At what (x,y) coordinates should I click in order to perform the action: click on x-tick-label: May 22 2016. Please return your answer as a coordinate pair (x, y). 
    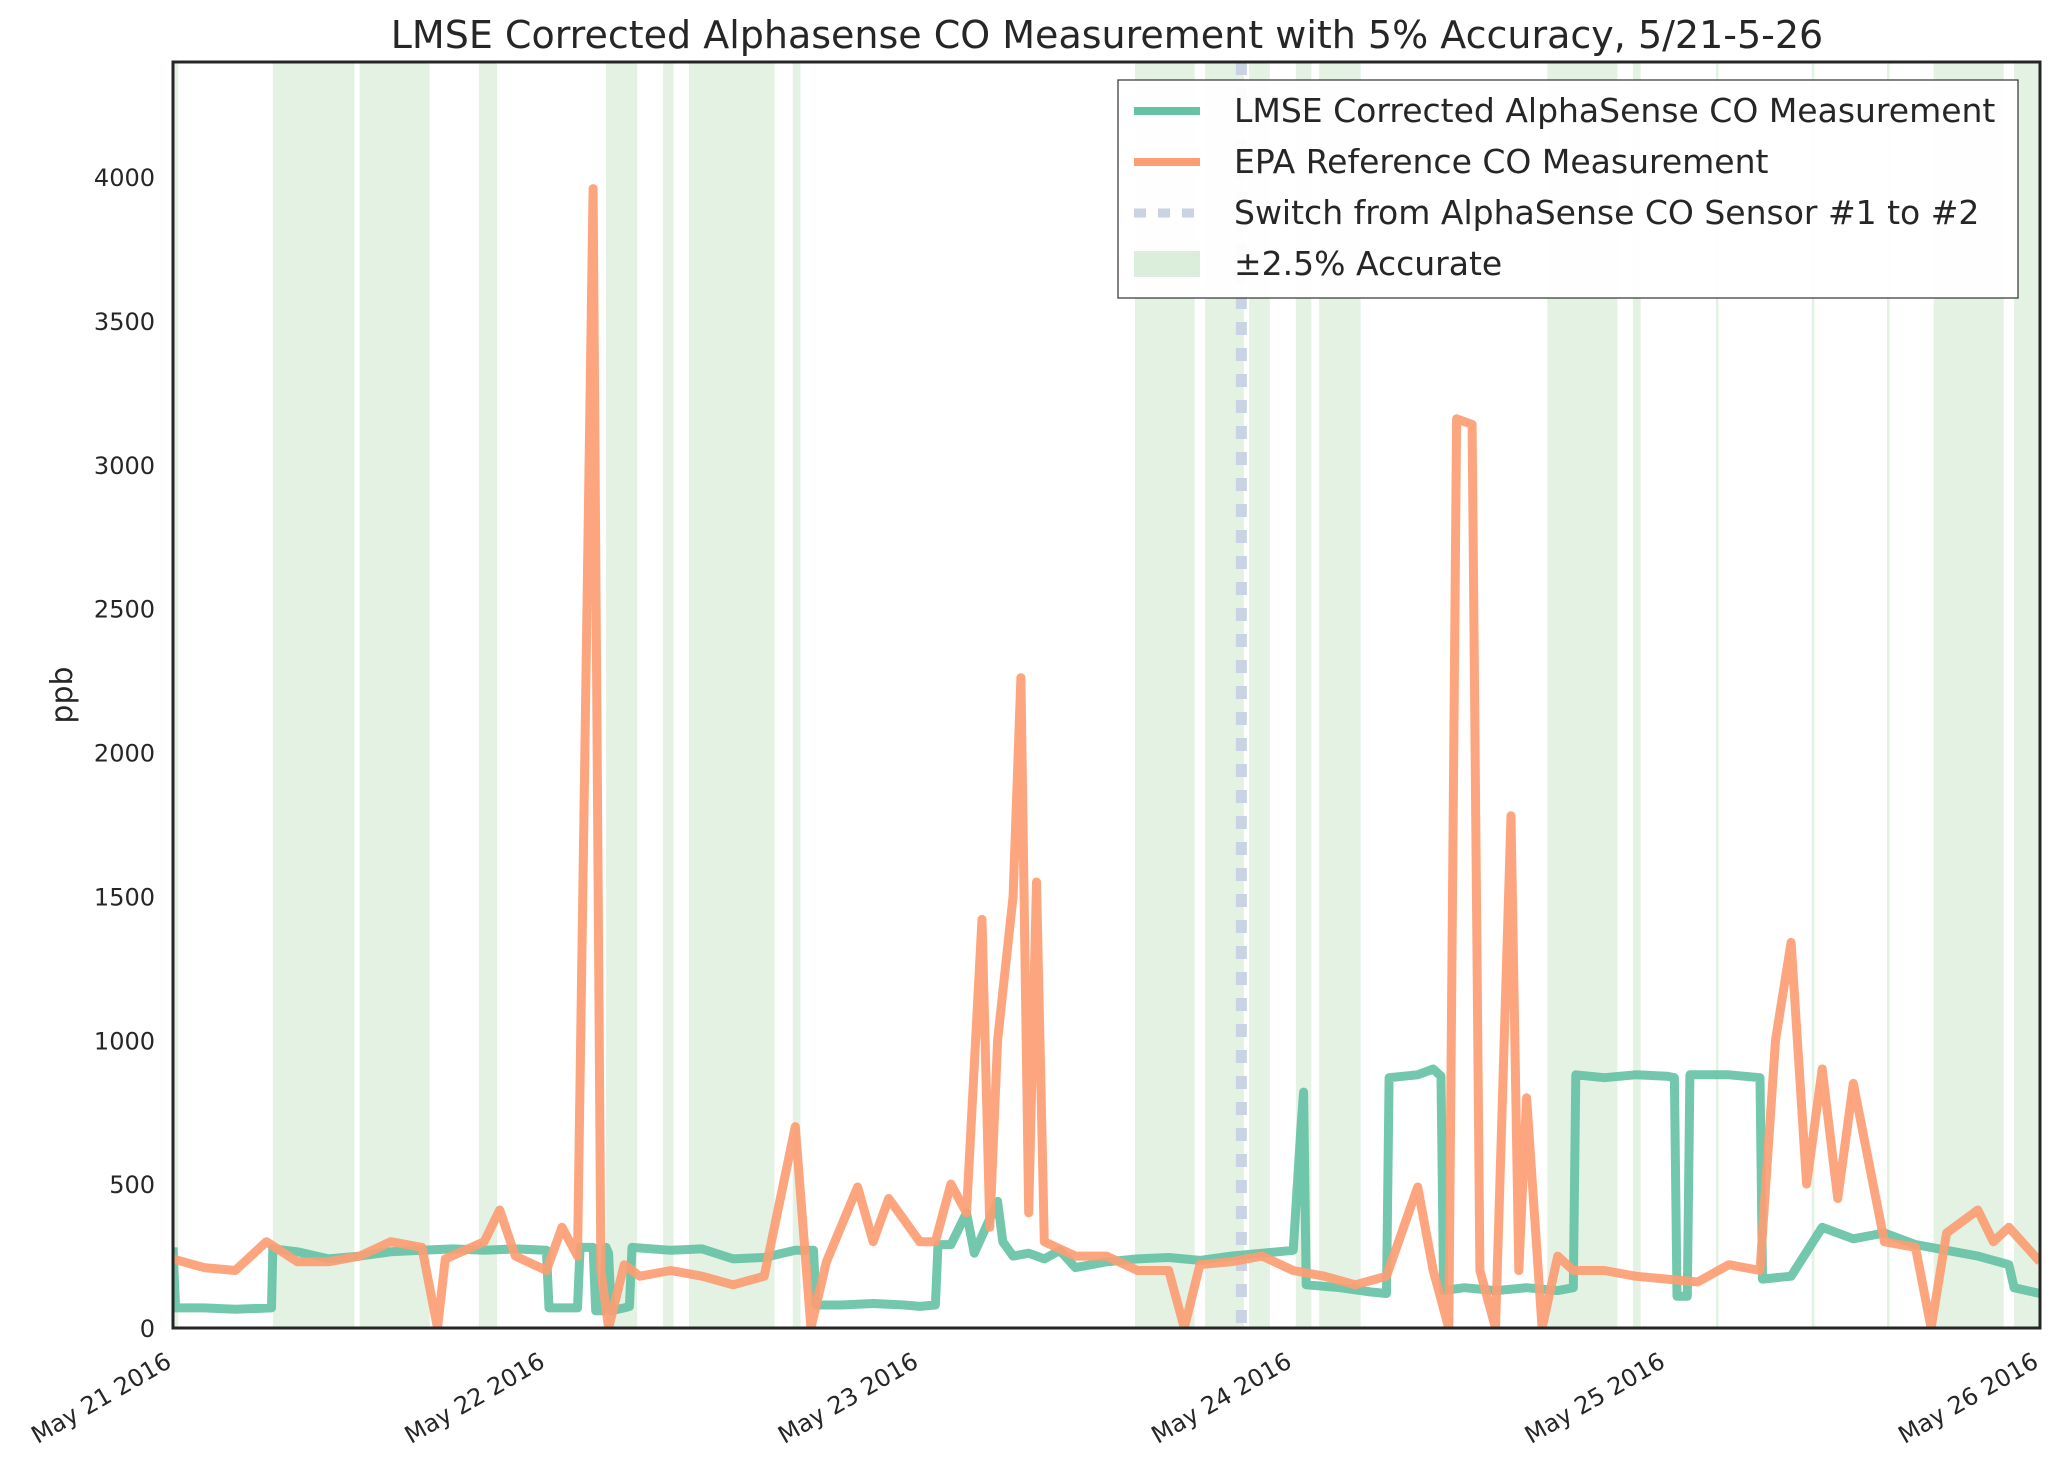
    Looking at the image, I should click on (475, 1398).